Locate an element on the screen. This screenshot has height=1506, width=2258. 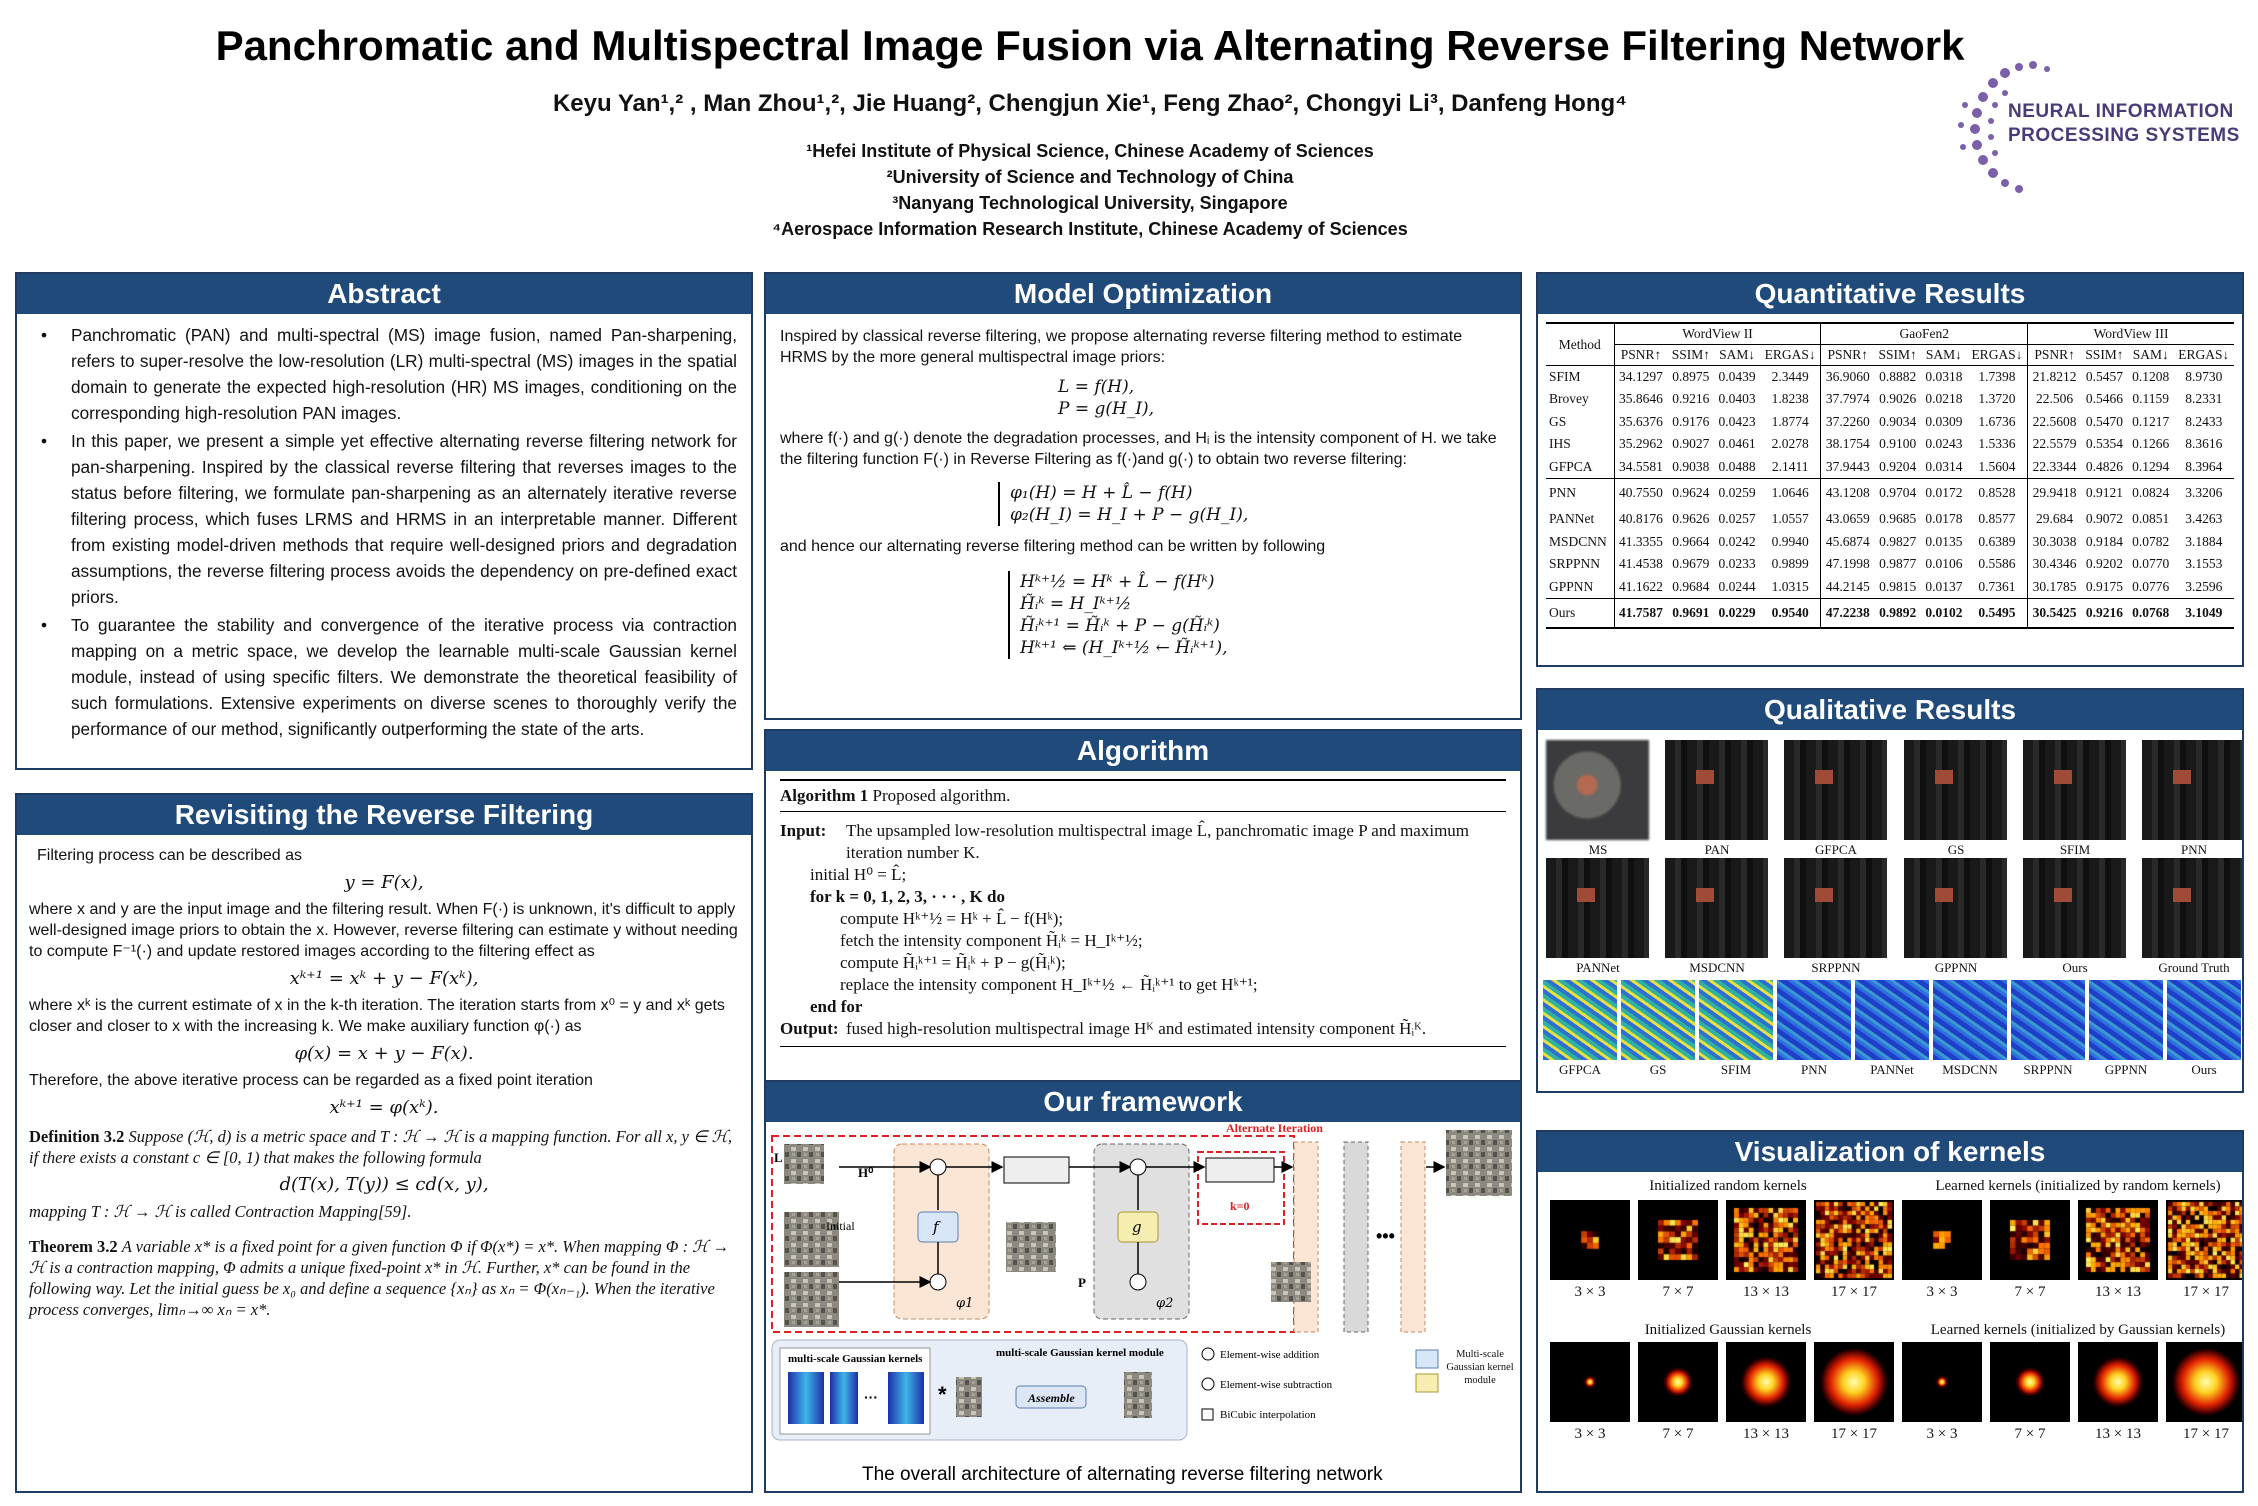
value-cell: 30.5425 is located at coordinates (2054, 613).